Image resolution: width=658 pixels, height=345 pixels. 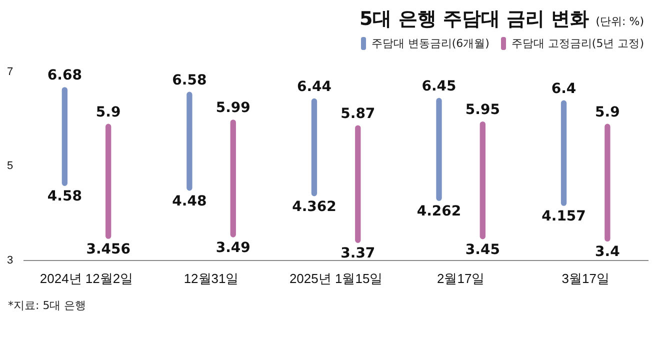 What do you see at coordinates (586, 278) in the screenshot?
I see `x-tick-label: 3월17일` at bounding box center [586, 278].